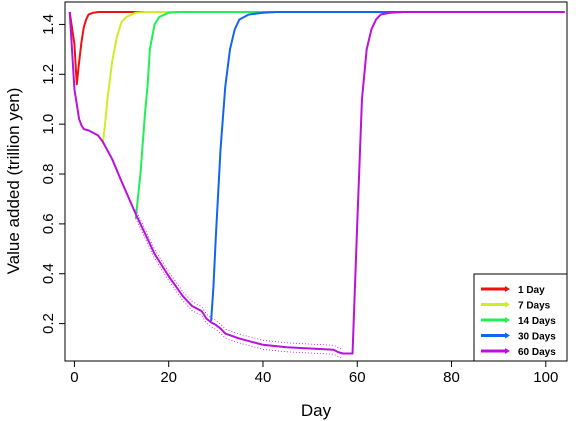 Image resolution: width=576 pixels, height=421 pixels. What do you see at coordinates (48, 223) in the screenshot?
I see `y-tick-label: 0.6` at bounding box center [48, 223].